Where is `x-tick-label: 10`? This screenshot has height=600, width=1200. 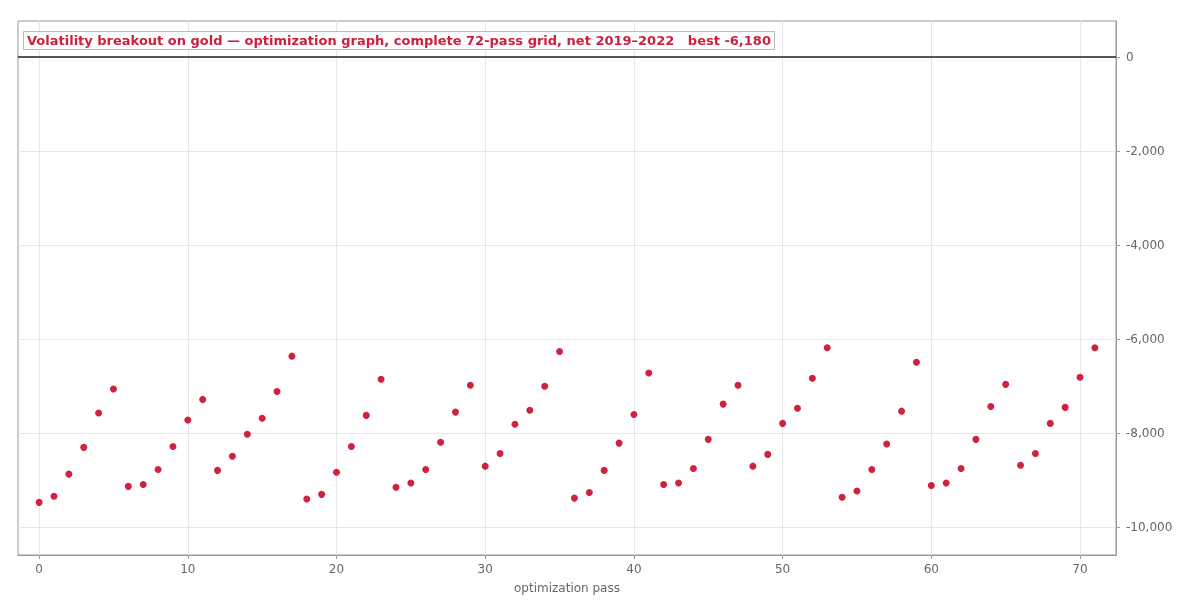 x-tick-label: 10 is located at coordinates (188, 569).